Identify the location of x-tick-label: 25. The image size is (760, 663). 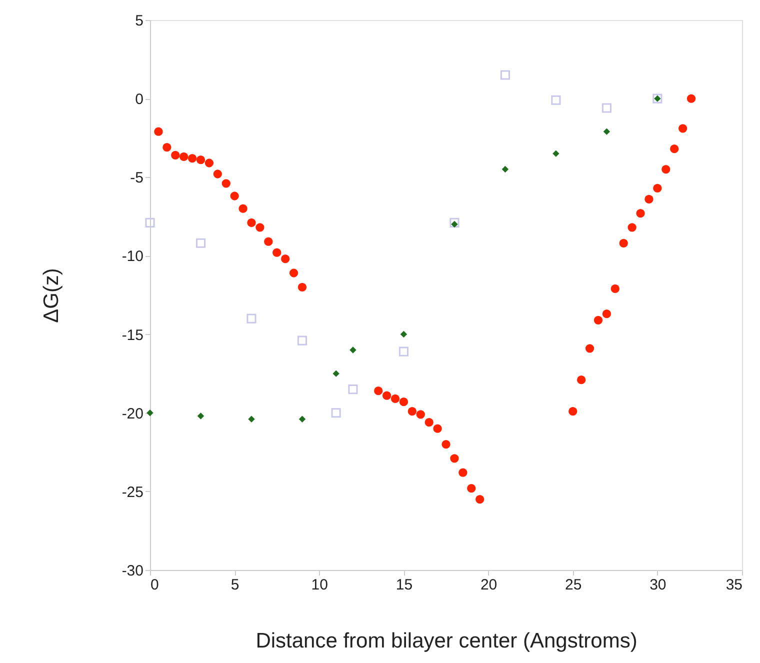
(573, 585).